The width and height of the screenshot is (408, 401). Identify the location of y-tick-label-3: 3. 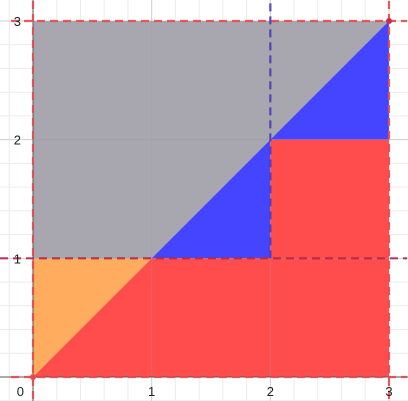
(17, 21).